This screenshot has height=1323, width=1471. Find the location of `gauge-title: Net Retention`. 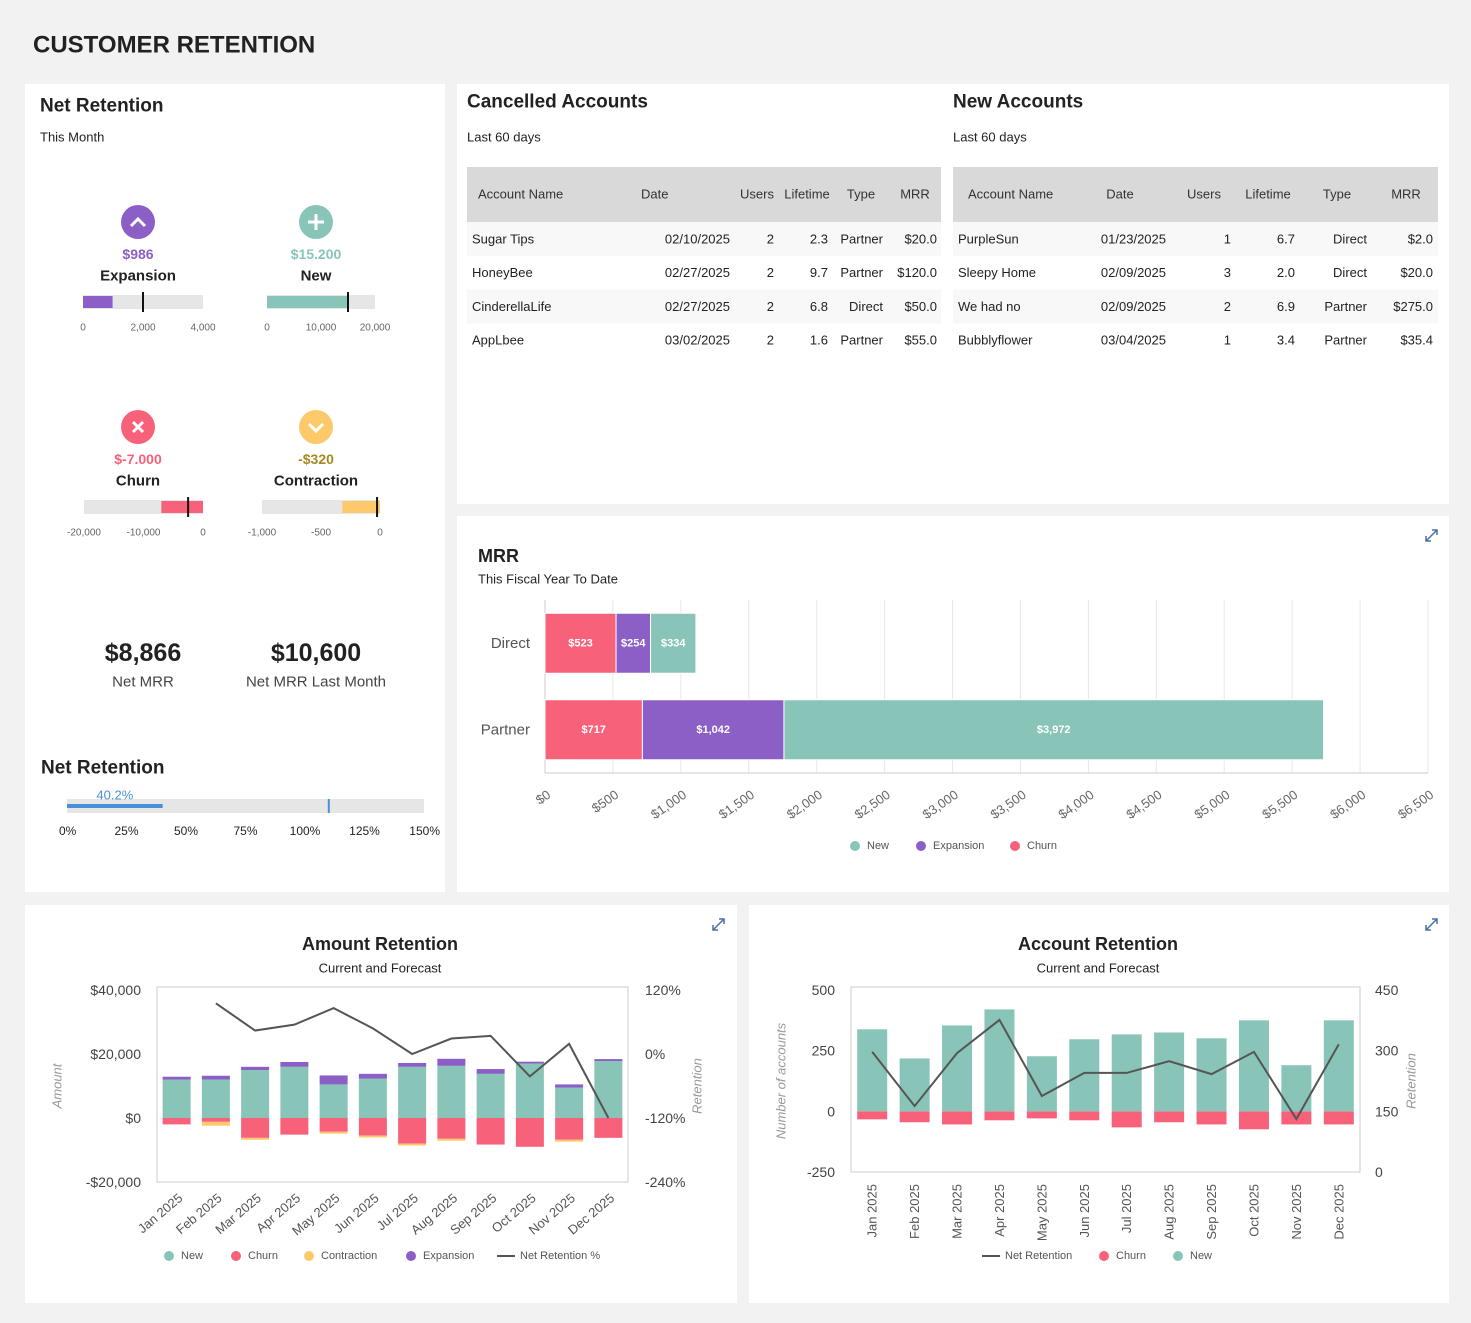

gauge-title: Net Retention is located at coordinates (103, 768).